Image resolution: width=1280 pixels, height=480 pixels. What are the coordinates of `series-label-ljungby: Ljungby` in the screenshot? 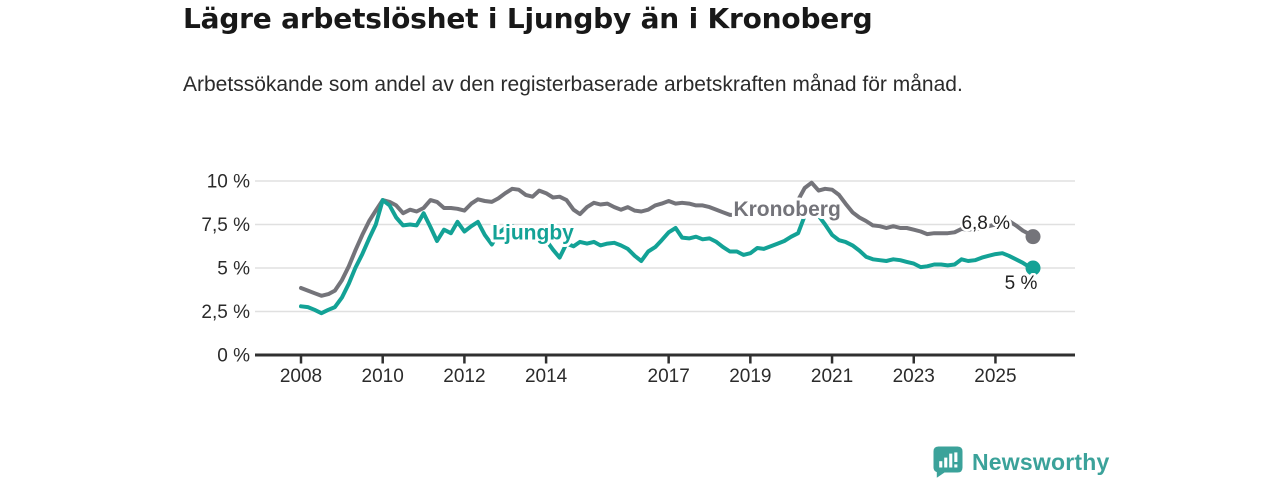 It's located at (533, 232).